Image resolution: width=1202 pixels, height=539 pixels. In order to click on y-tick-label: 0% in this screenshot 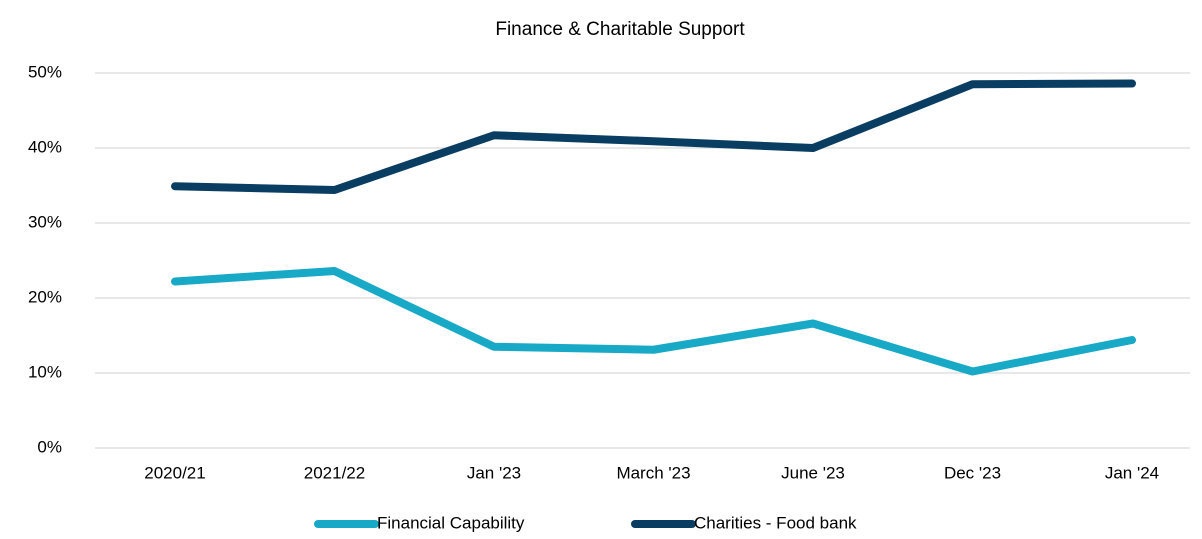, I will do `click(49, 446)`.